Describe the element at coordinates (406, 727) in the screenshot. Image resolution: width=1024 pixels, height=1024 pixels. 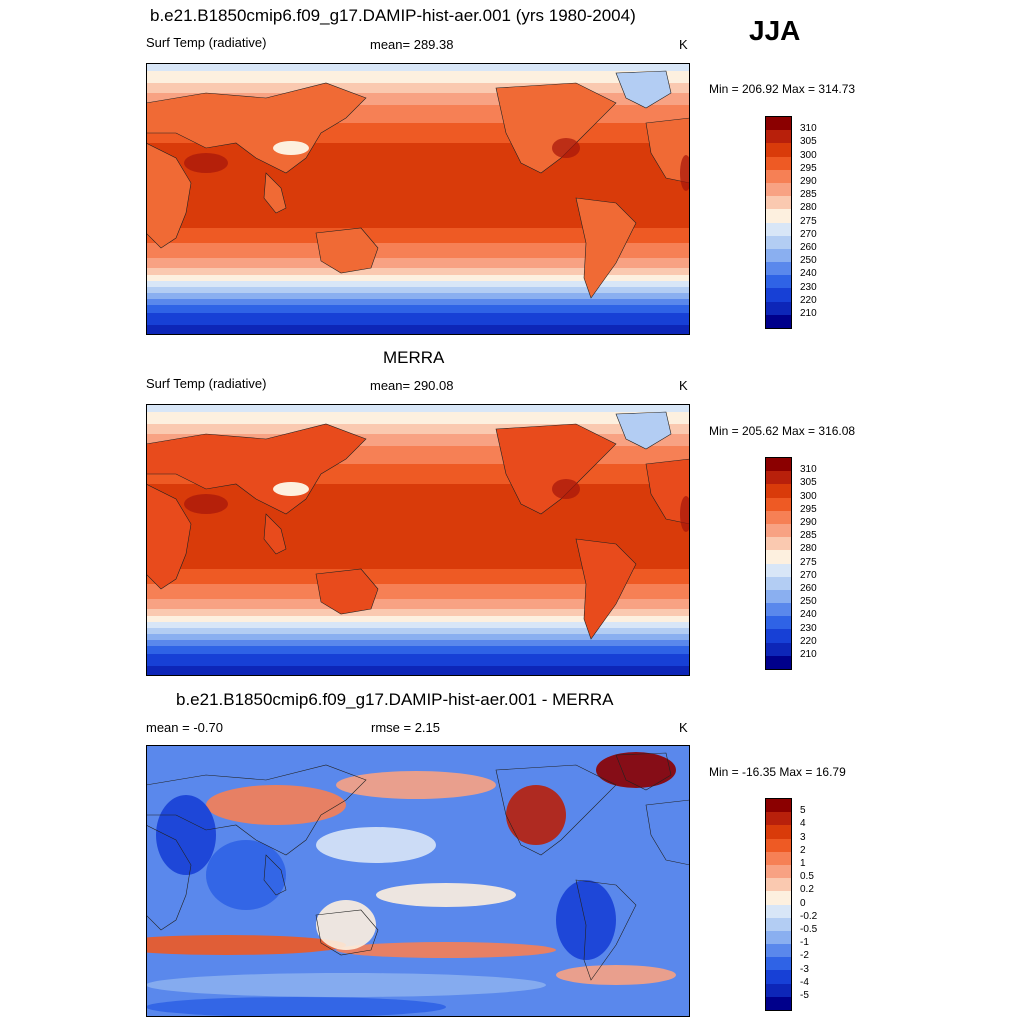
I see `panel-3-rmse-label: rmse = 2.15` at that location.